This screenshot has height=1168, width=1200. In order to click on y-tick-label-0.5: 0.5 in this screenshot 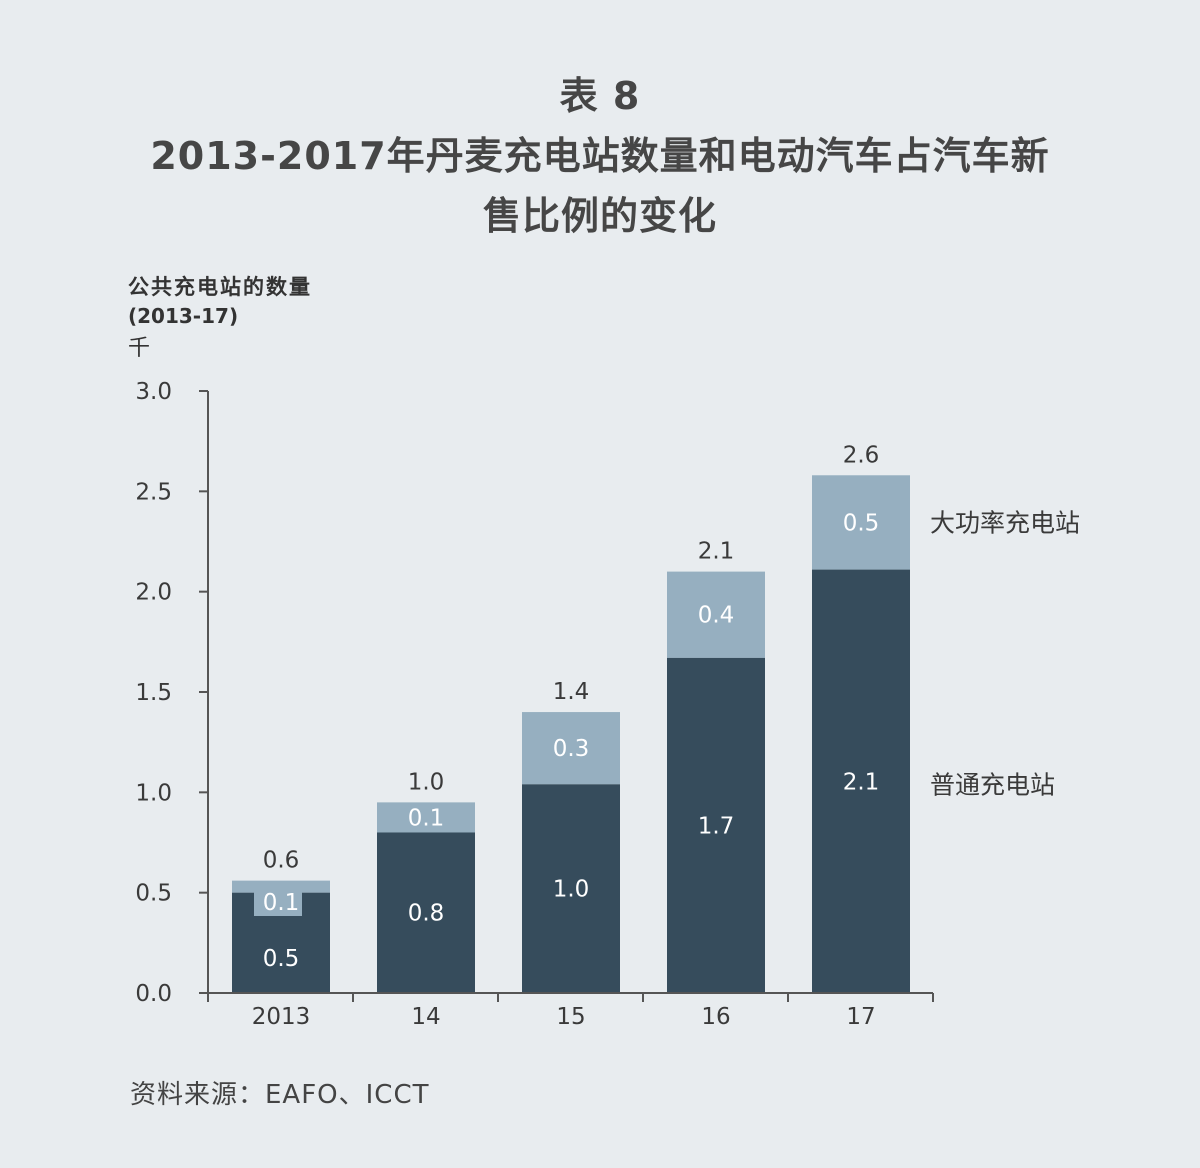, I will do `click(153, 894)`.